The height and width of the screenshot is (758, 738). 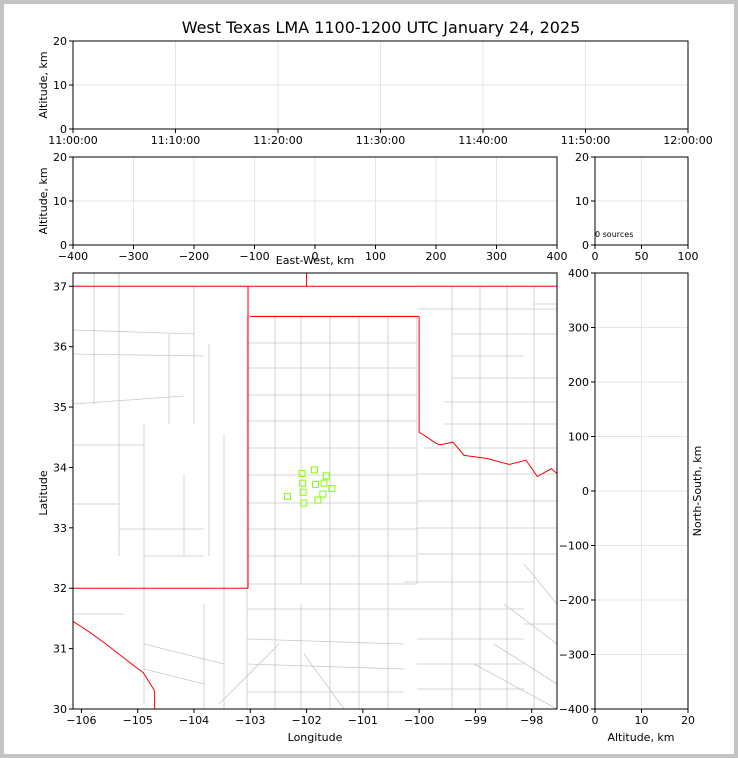 I want to click on ns-y-tick-label: −300, so click(x=574, y=655).